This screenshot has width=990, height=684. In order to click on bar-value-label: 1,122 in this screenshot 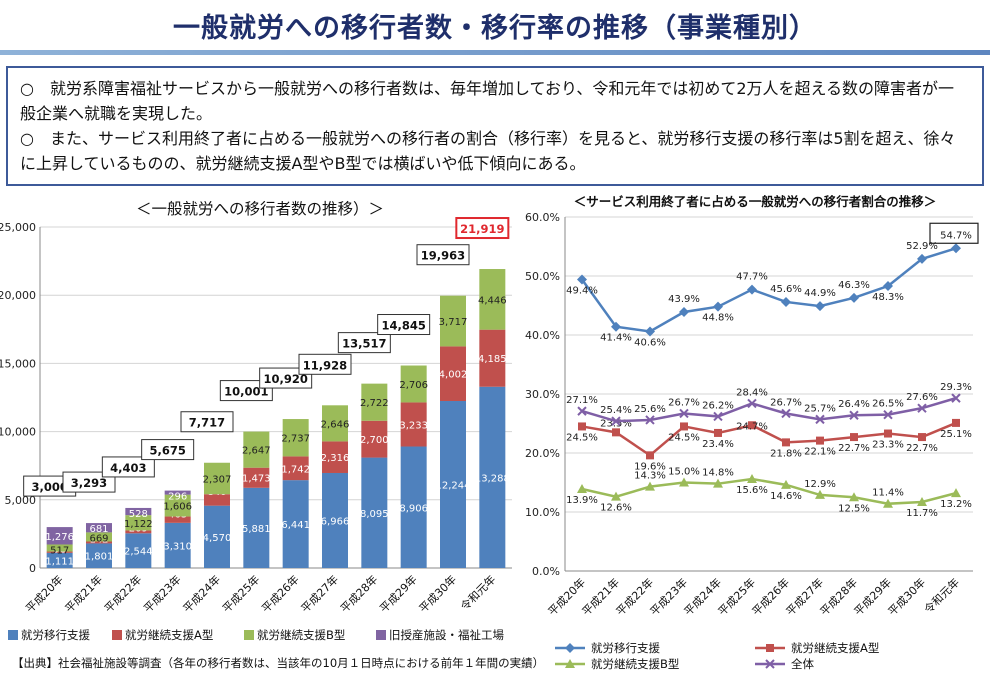, I will do `click(138, 524)`.